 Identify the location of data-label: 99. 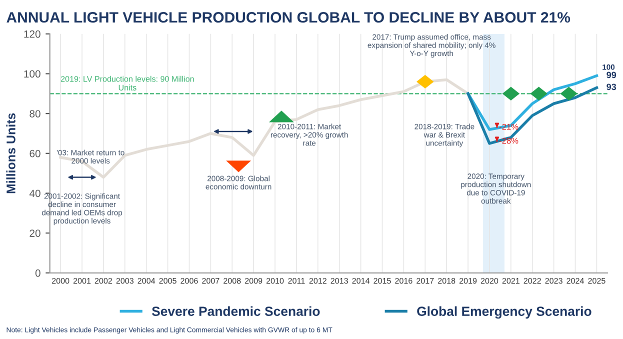
(611, 75).